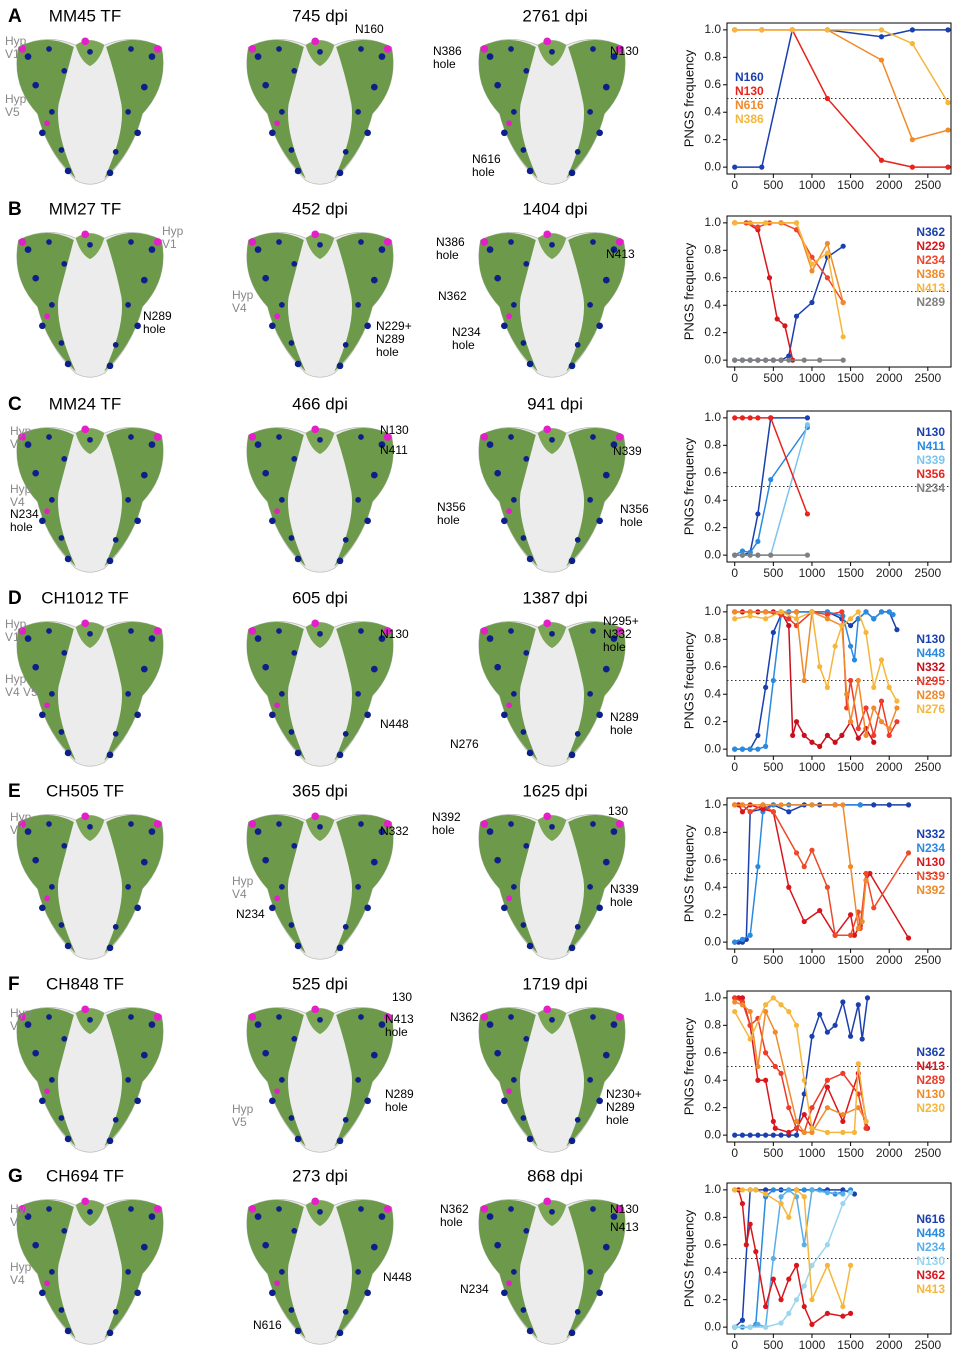  What do you see at coordinates (239, 308) in the screenshot?
I see `annotation: V4` at bounding box center [239, 308].